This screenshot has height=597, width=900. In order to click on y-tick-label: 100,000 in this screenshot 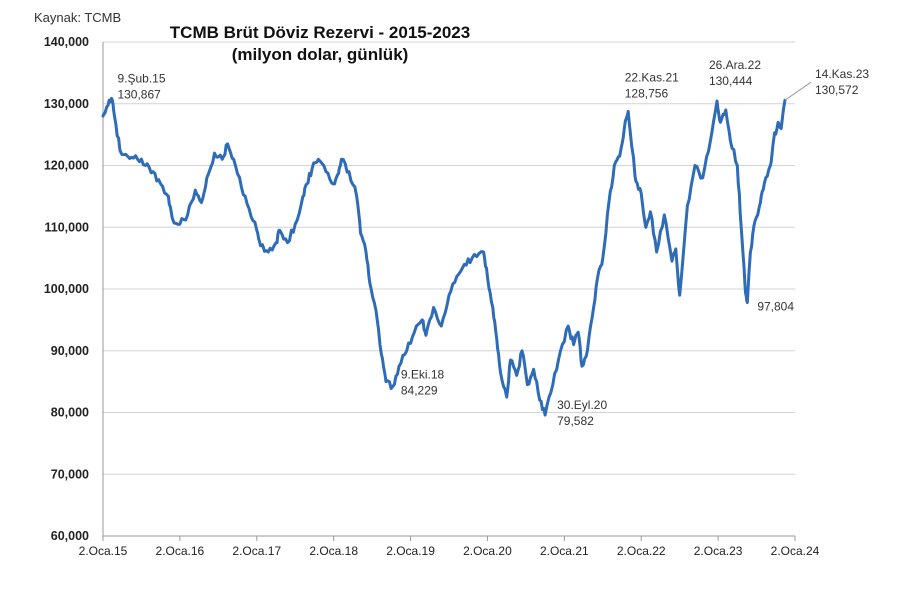, I will do `click(66, 289)`.